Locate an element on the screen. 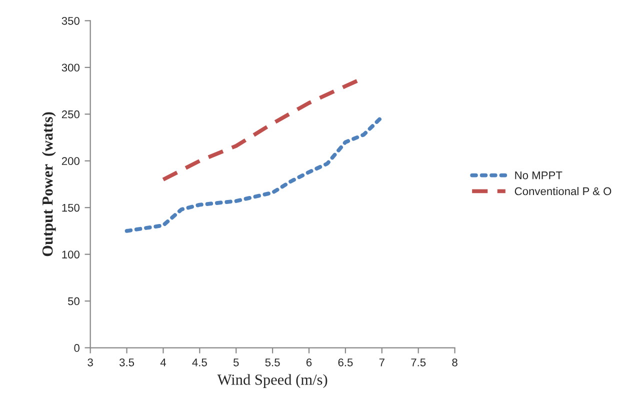 Image resolution: width=623 pixels, height=414 pixels. y-tick-label: 50 is located at coordinates (74, 301).